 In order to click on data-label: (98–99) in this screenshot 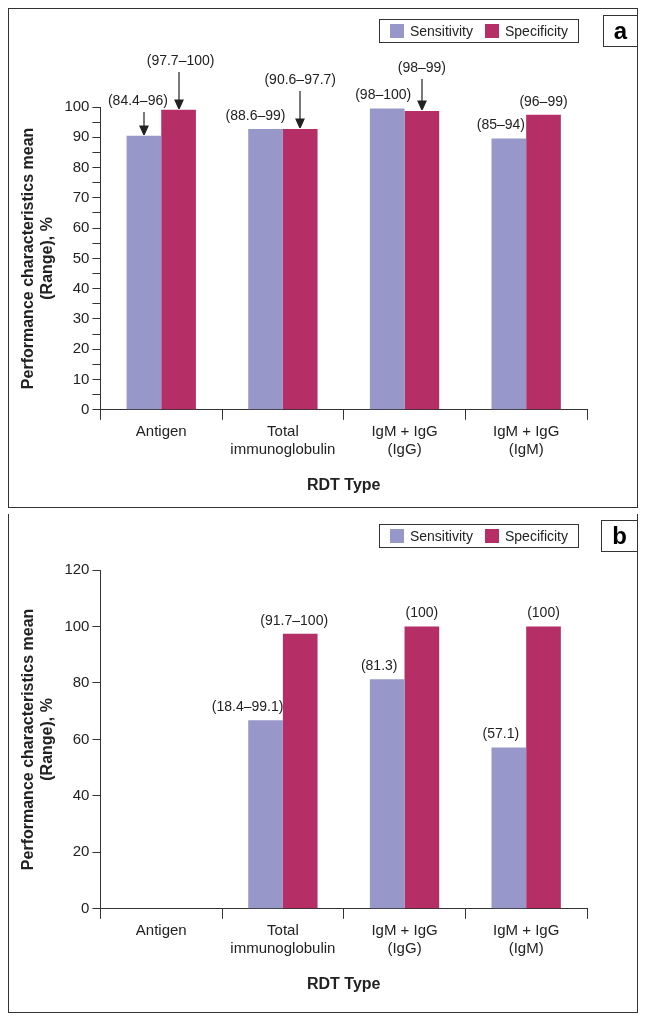, I will do `click(421, 66)`.